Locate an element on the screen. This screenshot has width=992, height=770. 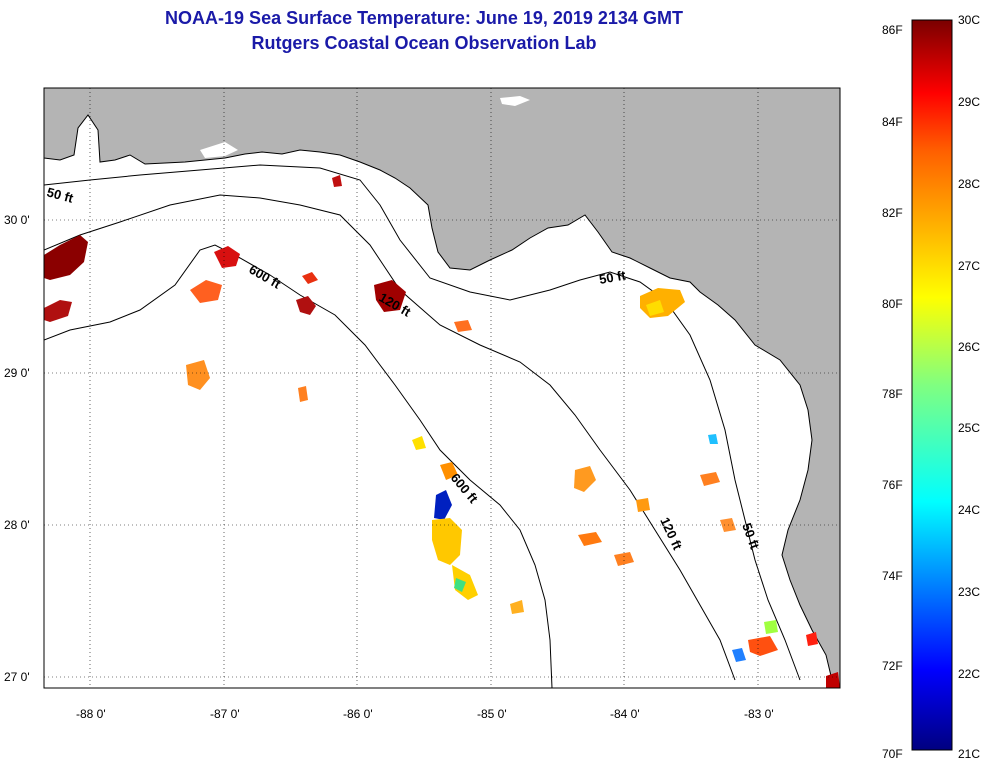
colorbar-c-label: 30C is located at coordinates (969, 20).